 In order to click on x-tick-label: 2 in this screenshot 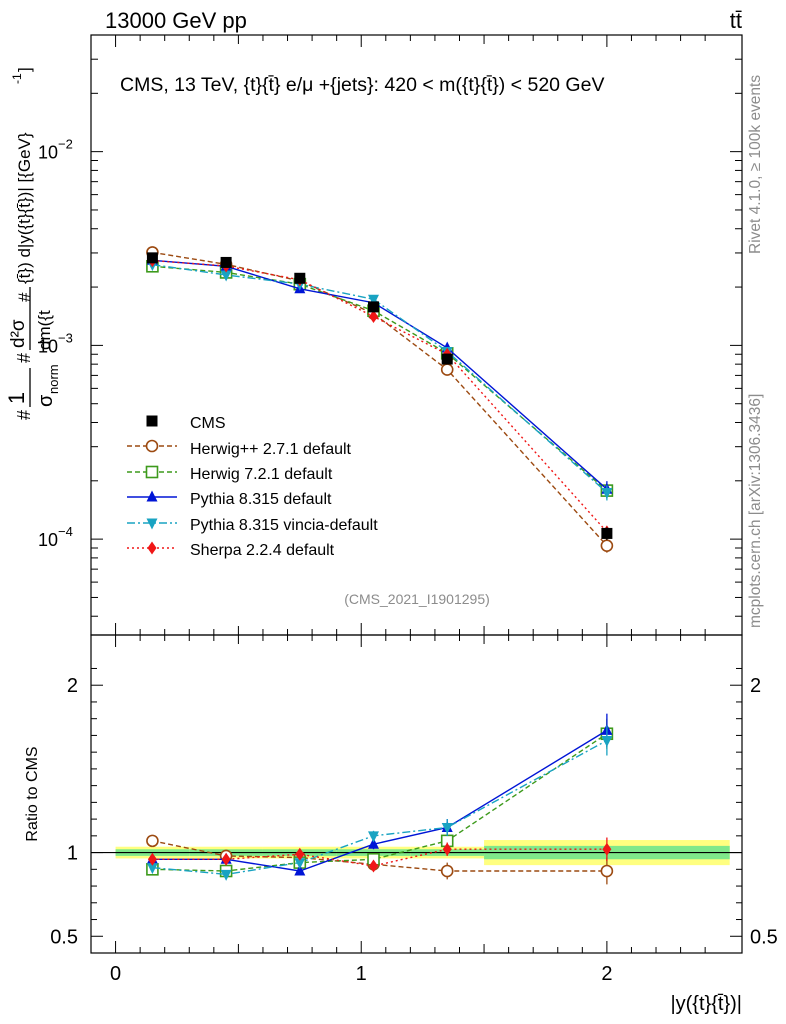, I will do `click(606, 974)`.